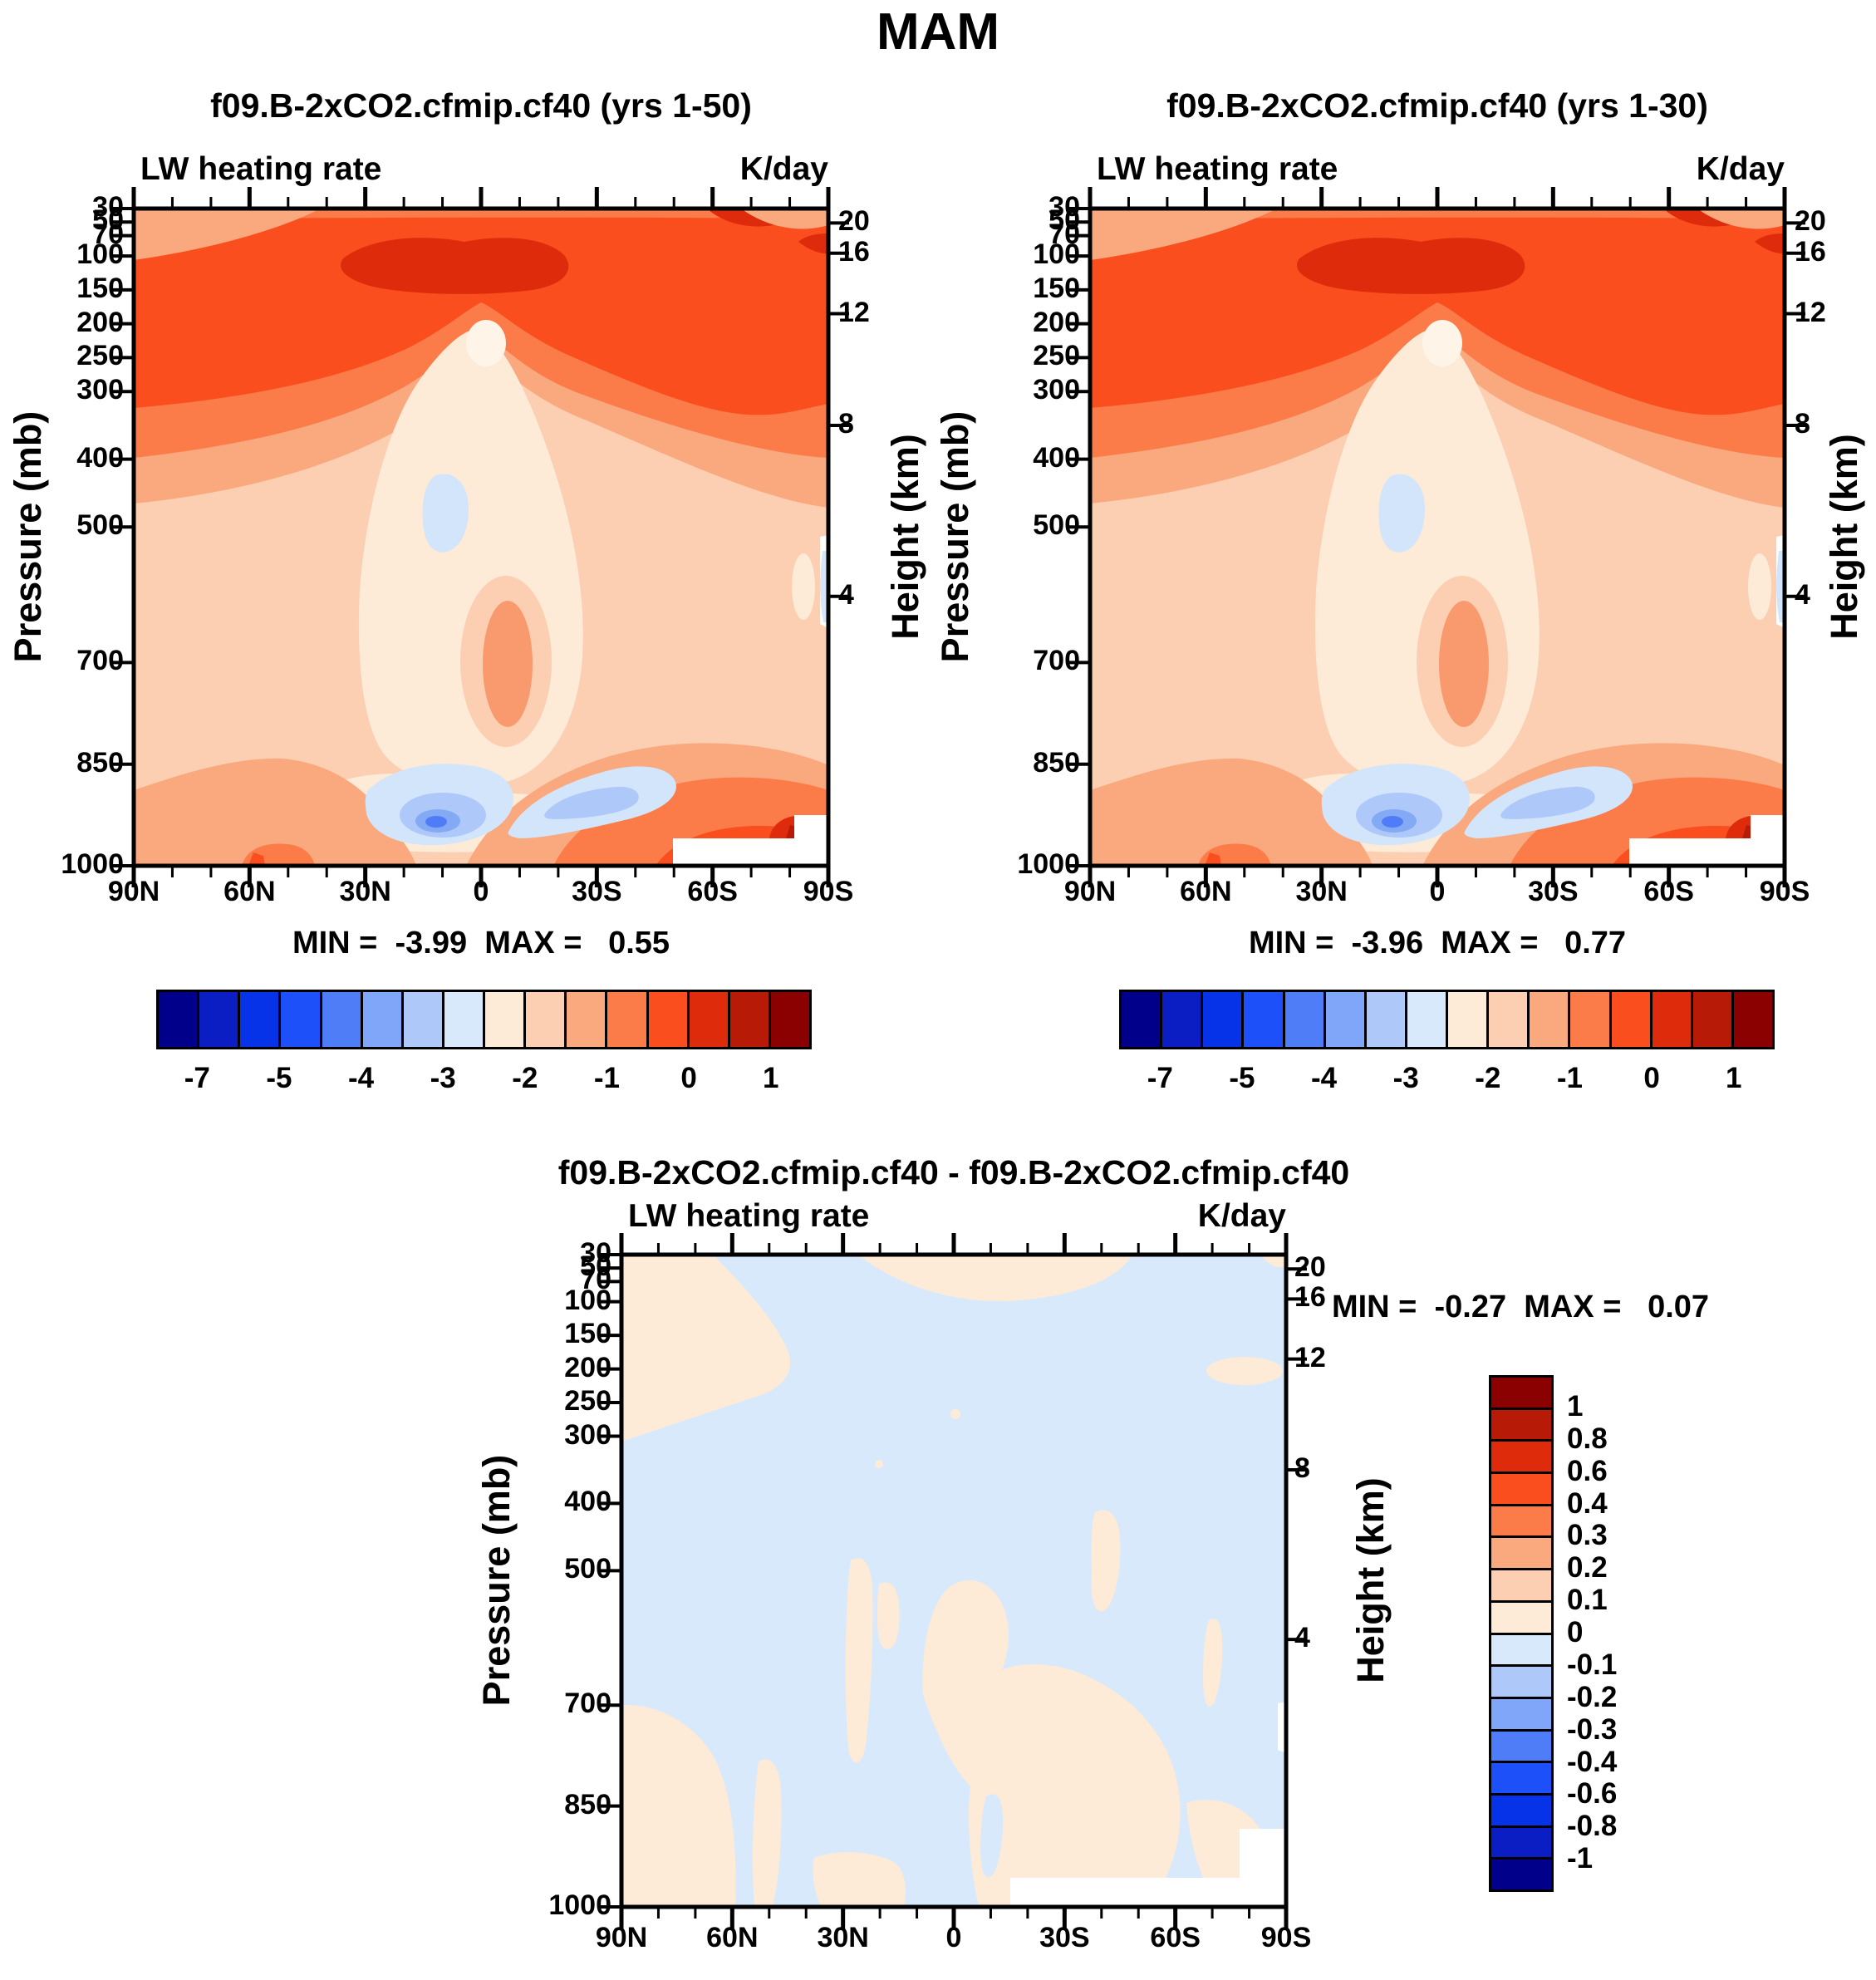 This screenshot has width=1876, height=1980. Describe the element at coordinates (1844, 537) in the screenshot. I see `panel-b-height-axis-label: Height (km)` at that location.